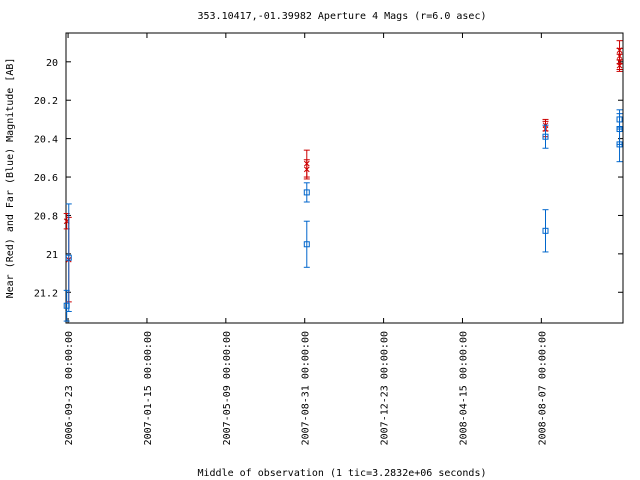 This screenshot has width=640, height=480. Describe the element at coordinates (46, 178) in the screenshot. I see `y-tick-label: 20.6` at that location.